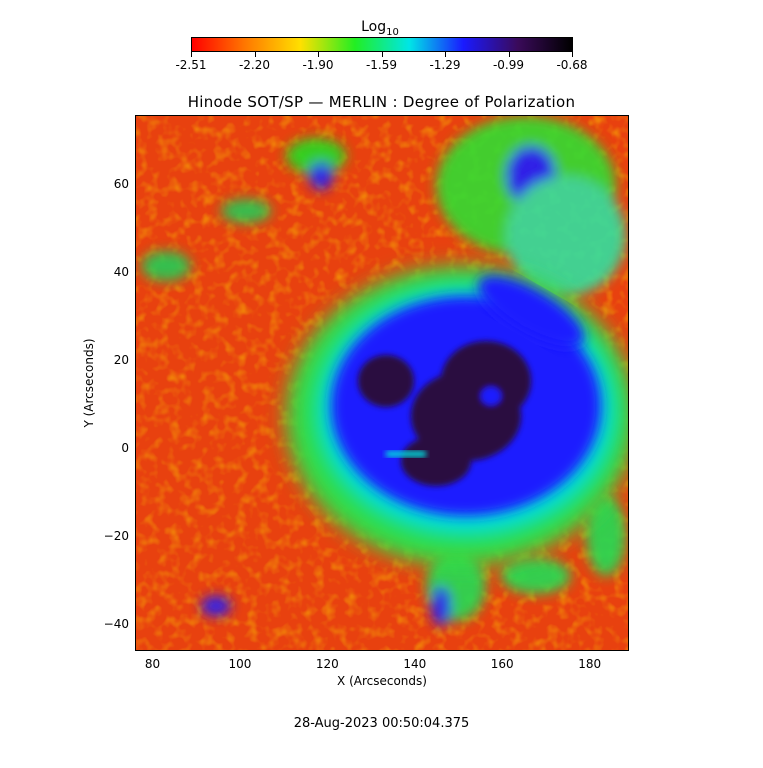 The width and height of the screenshot is (763, 768). Describe the element at coordinates (382, 44) in the screenshot. I see `colorbar` at that location.